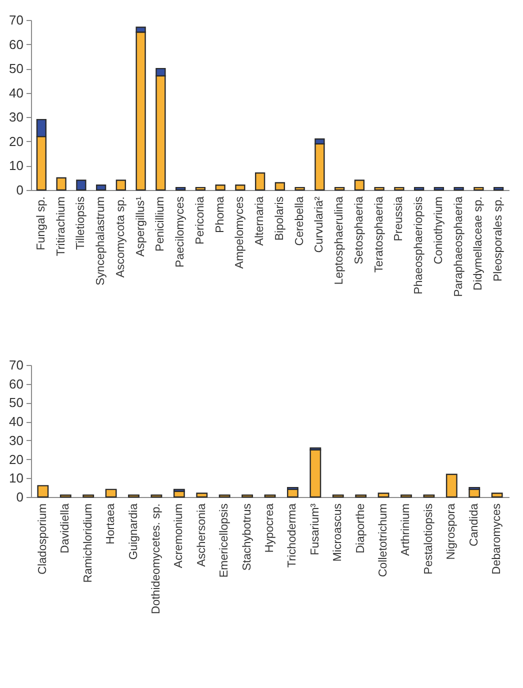  I want to click on x-tick-label: Hypocrea, so click(270, 527).